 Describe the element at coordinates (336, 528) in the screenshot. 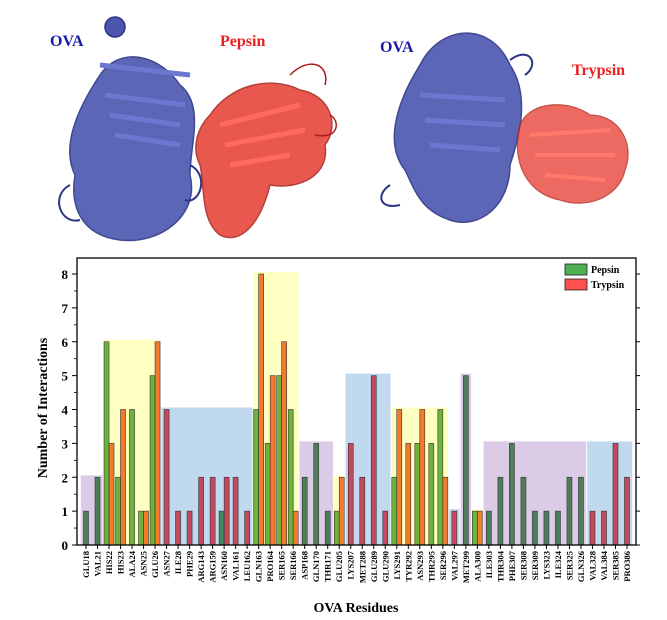

I see `bar-pepsin-glu205` at that location.